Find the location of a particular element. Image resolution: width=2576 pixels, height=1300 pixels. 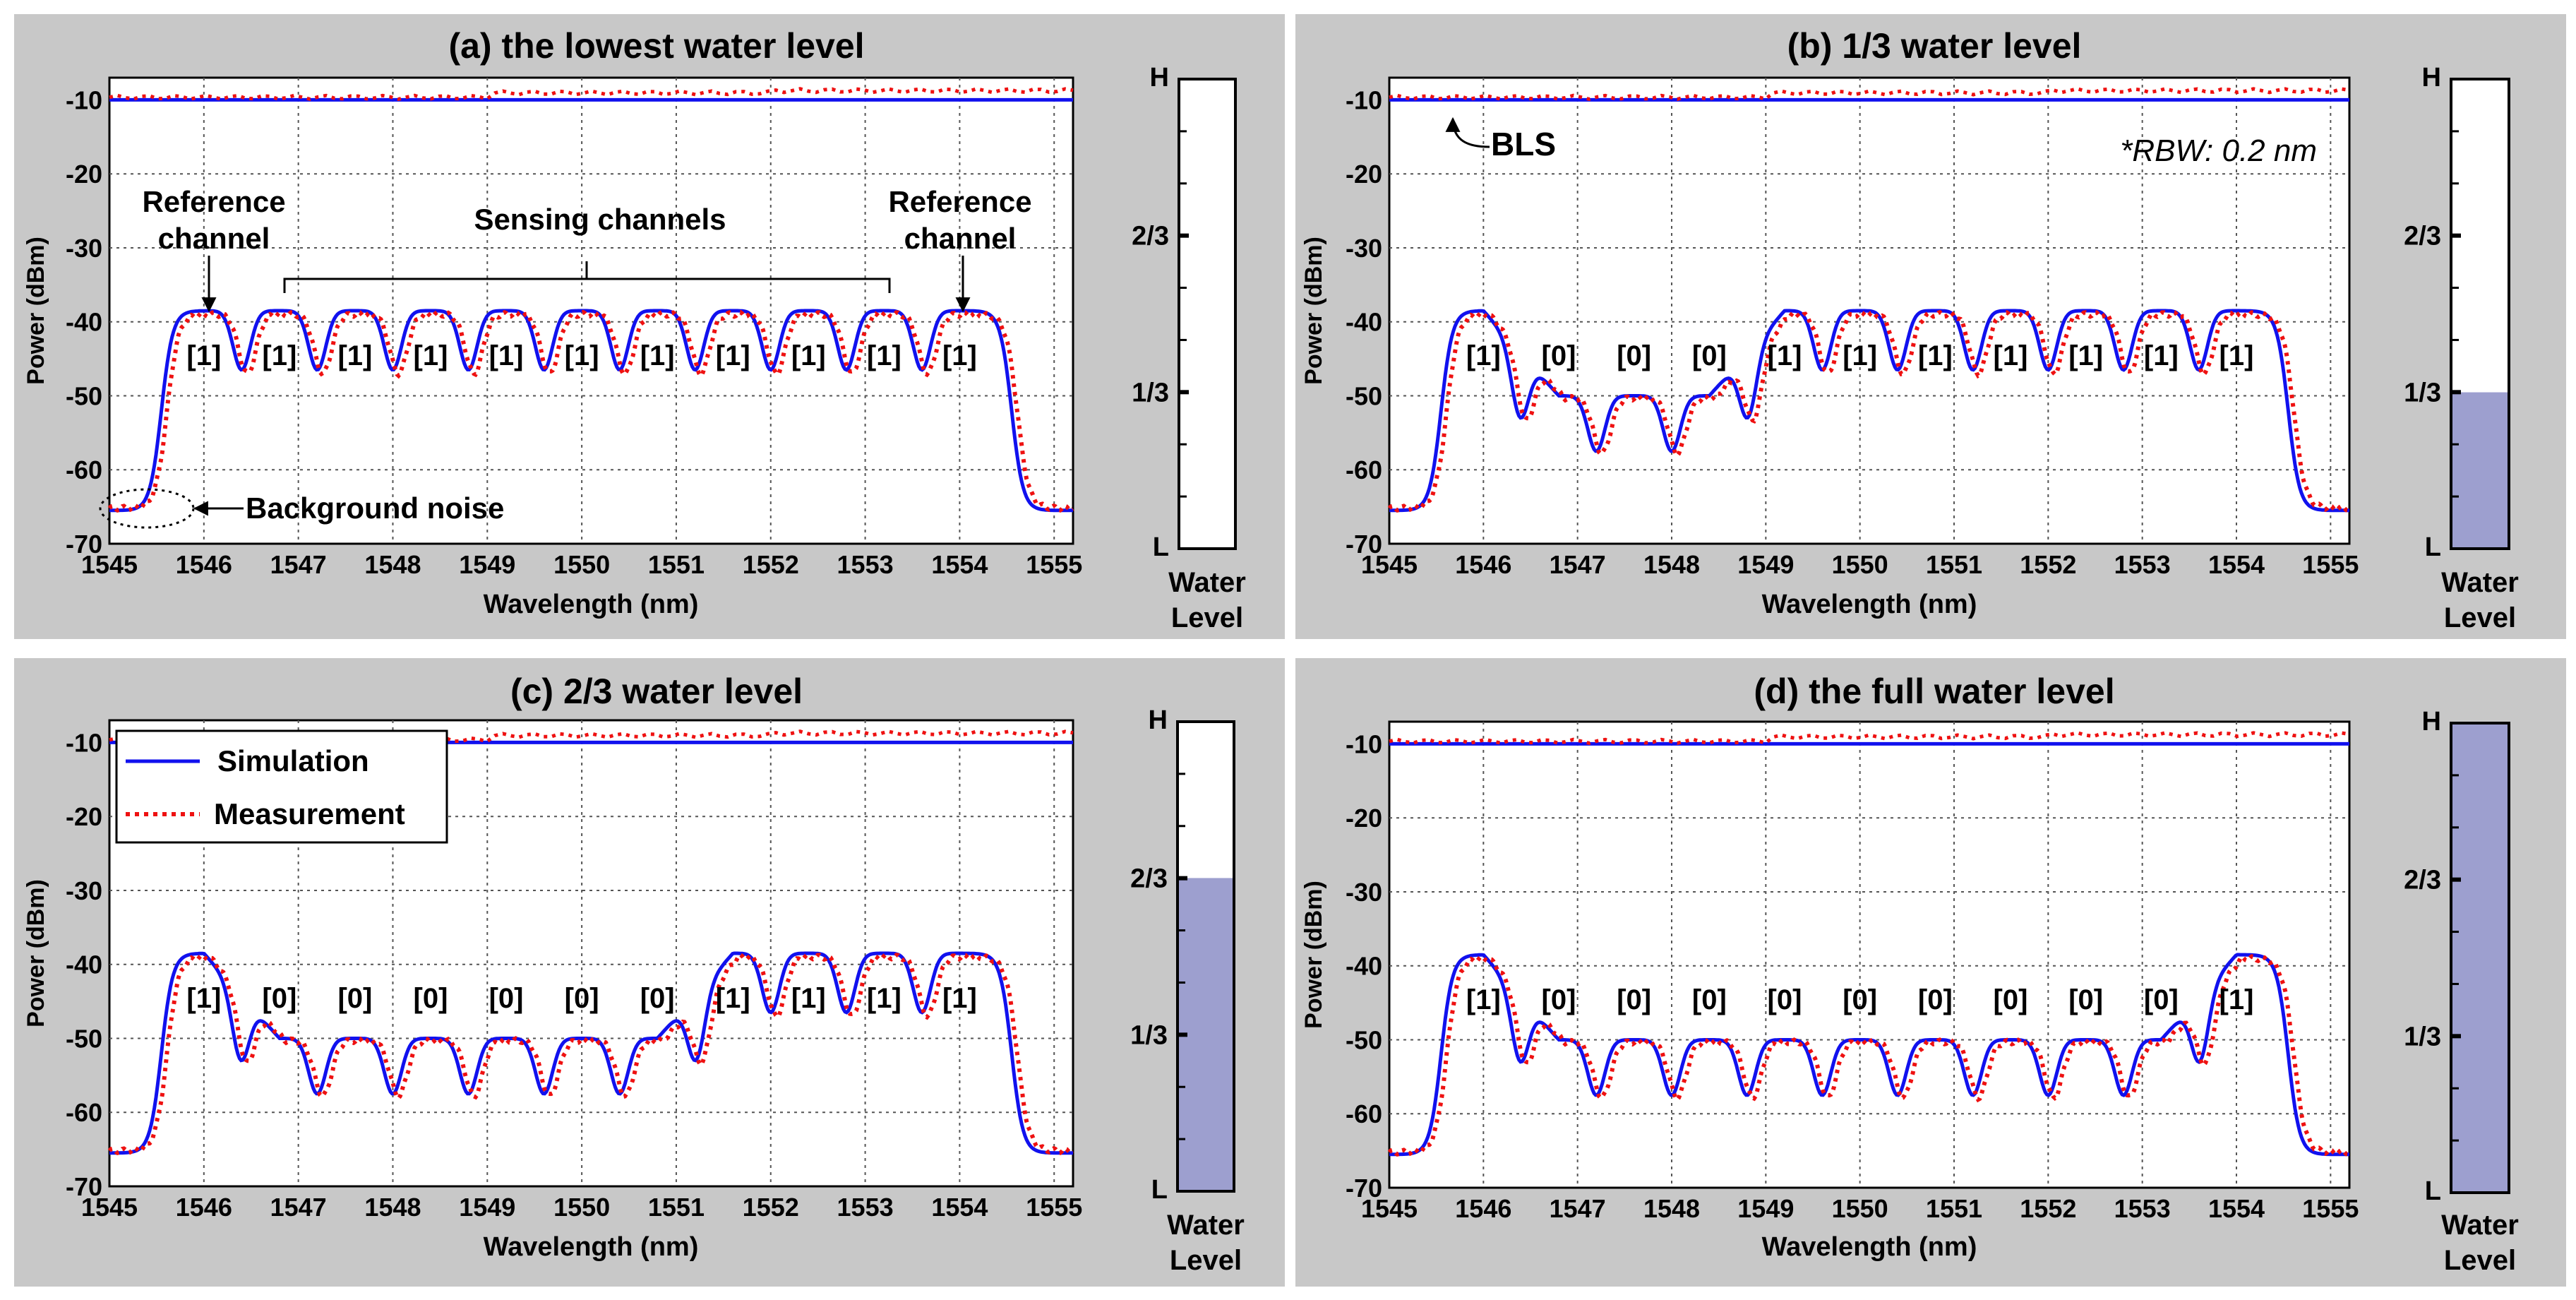

panel-b-plot-xtick-label: 1554 is located at coordinates (2236, 564).